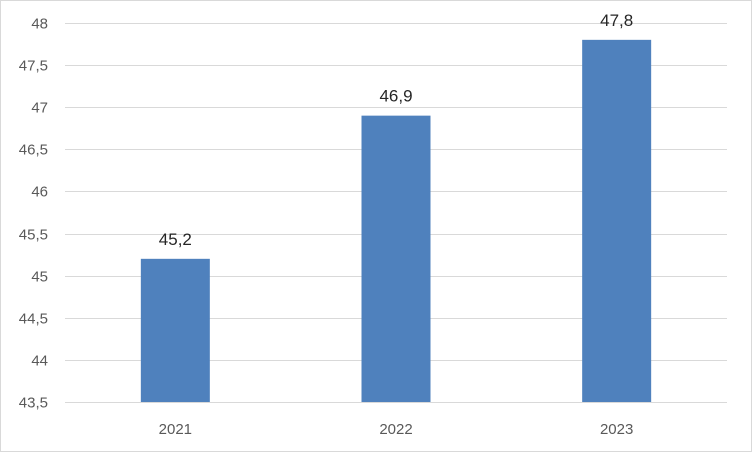 The width and height of the screenshot is (752, 452). Describe the element at coordinates (617, 220) in the screenshot. I see `bar-2023` at that location.